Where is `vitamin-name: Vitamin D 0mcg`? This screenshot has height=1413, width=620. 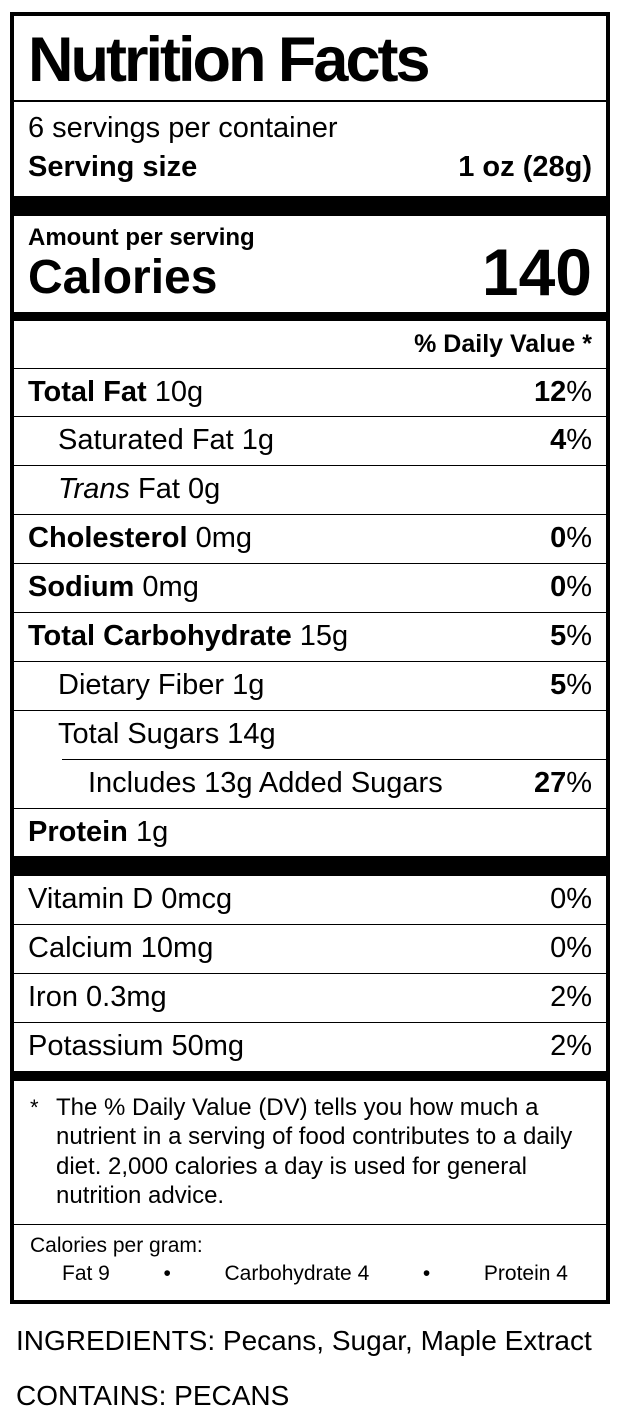 vitamin-name: Vitamin D 0mcg is located at coordinates (130, 899).